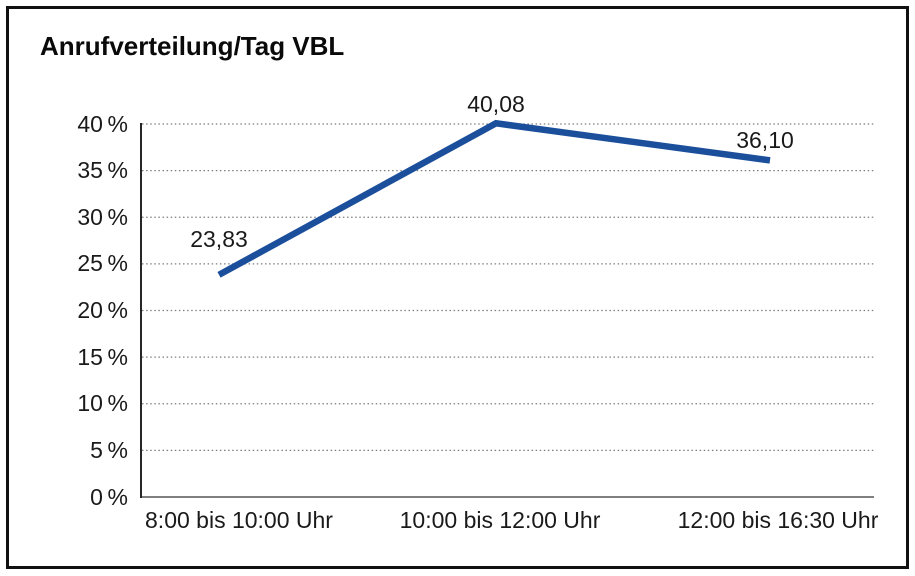 This screenshot has width=915, height=576. I want to click on y-tick-label: 20 %, so click(102, 310).